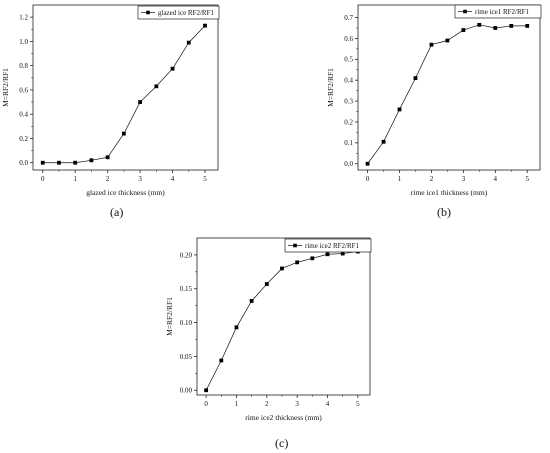 This screenshot has width=550, height=453. Describe the element at coordinates (444, 212) in the screenshot. I see `caption-b: (b)` at that location.